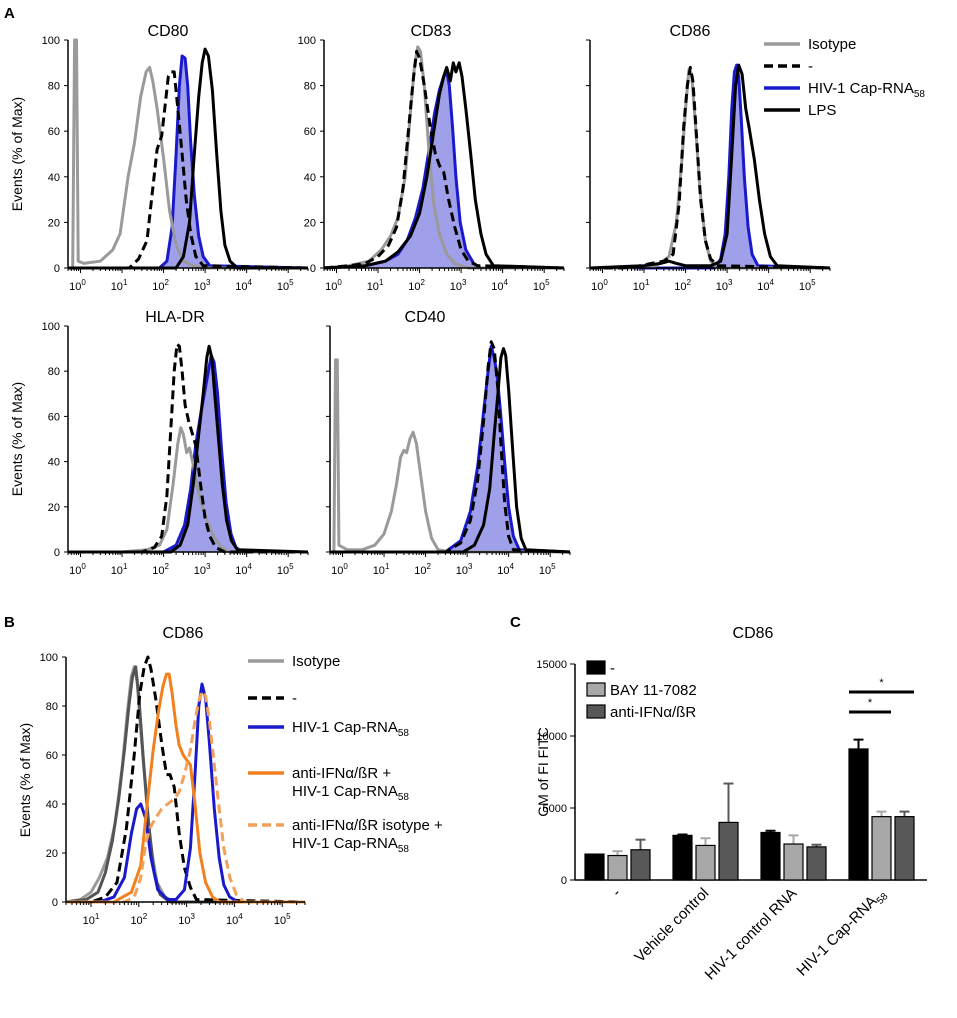 Image resolution: width=957 pixels, height=1018 pixels. What do you see at coordinates (52, 805) in the screenshot?
I see `y-tick-label: 40` at bounding box center [52, 805].